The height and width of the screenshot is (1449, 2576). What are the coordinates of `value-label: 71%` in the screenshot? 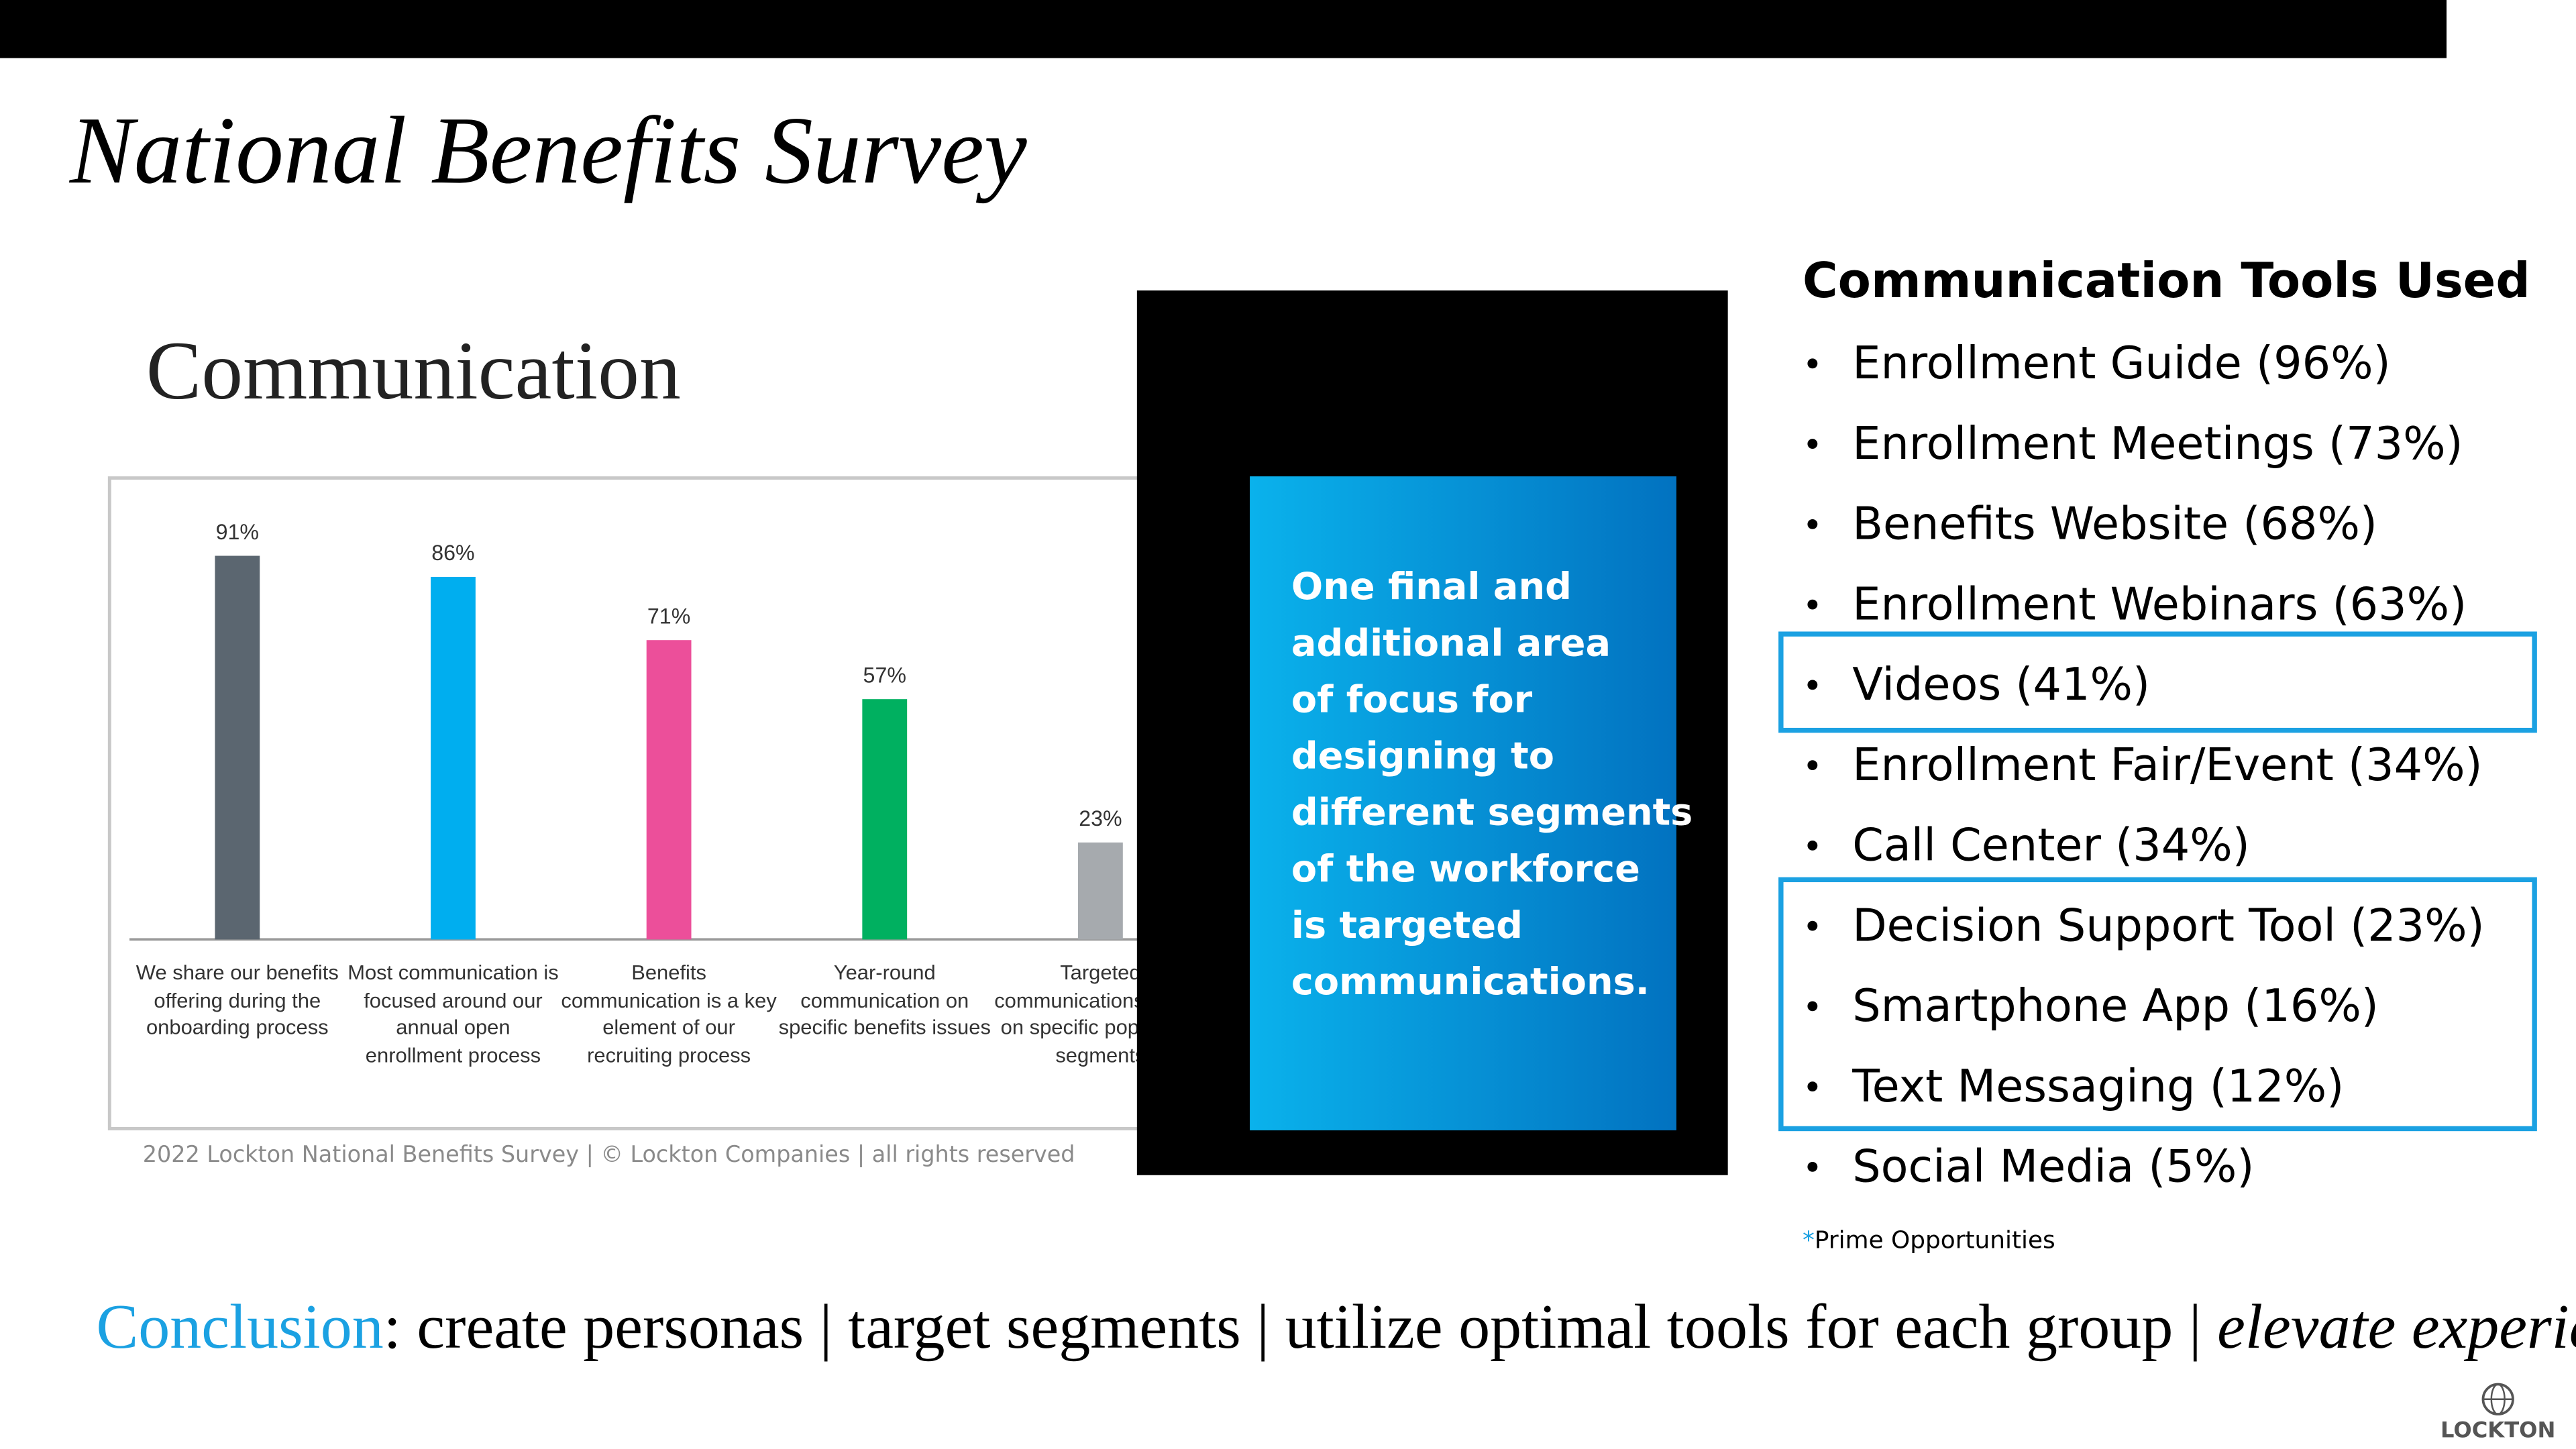 It's located at (668, 616).